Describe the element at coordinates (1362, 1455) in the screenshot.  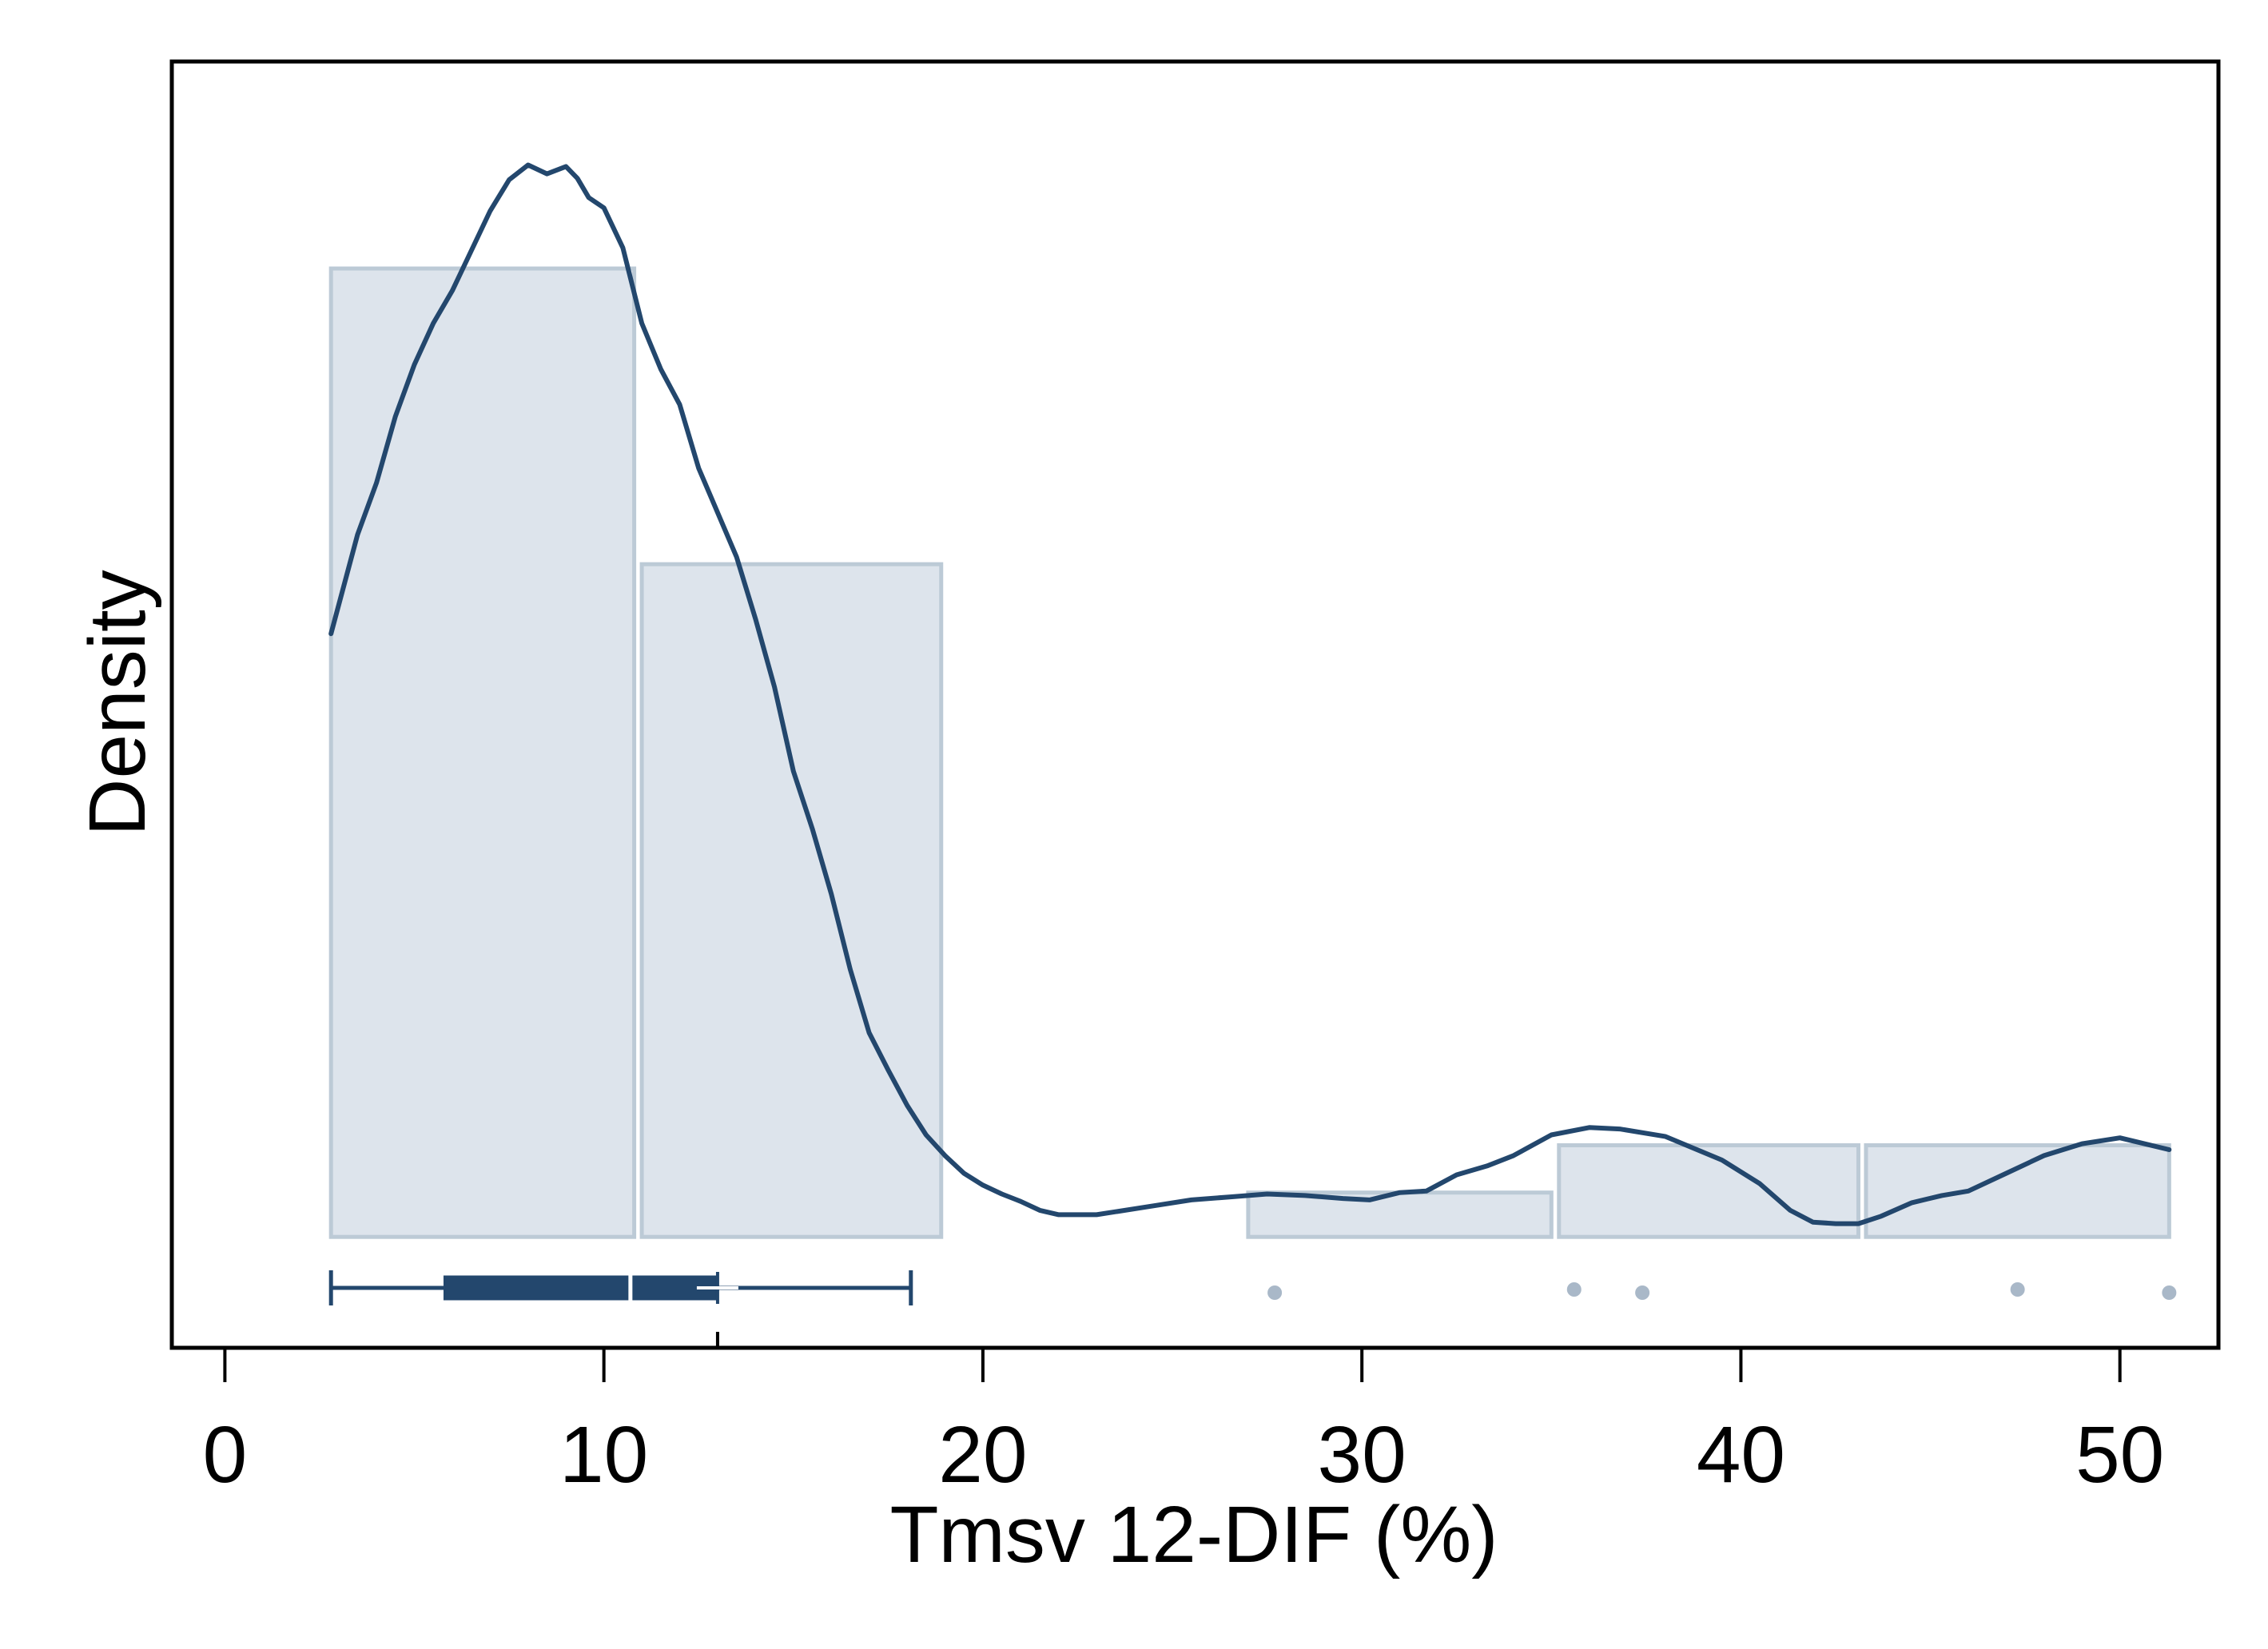
I see `x-tick-label-30: 30` at that location.